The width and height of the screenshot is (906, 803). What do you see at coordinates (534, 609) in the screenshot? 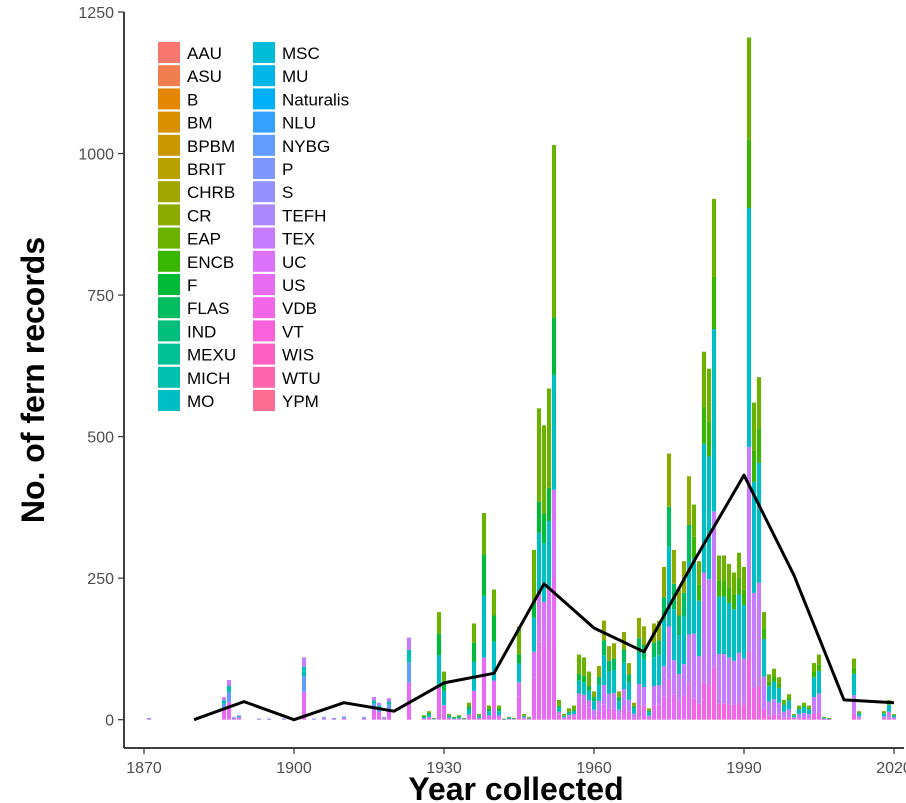
I see `bar-segment-1948-f` at bounding box center [534, 609].